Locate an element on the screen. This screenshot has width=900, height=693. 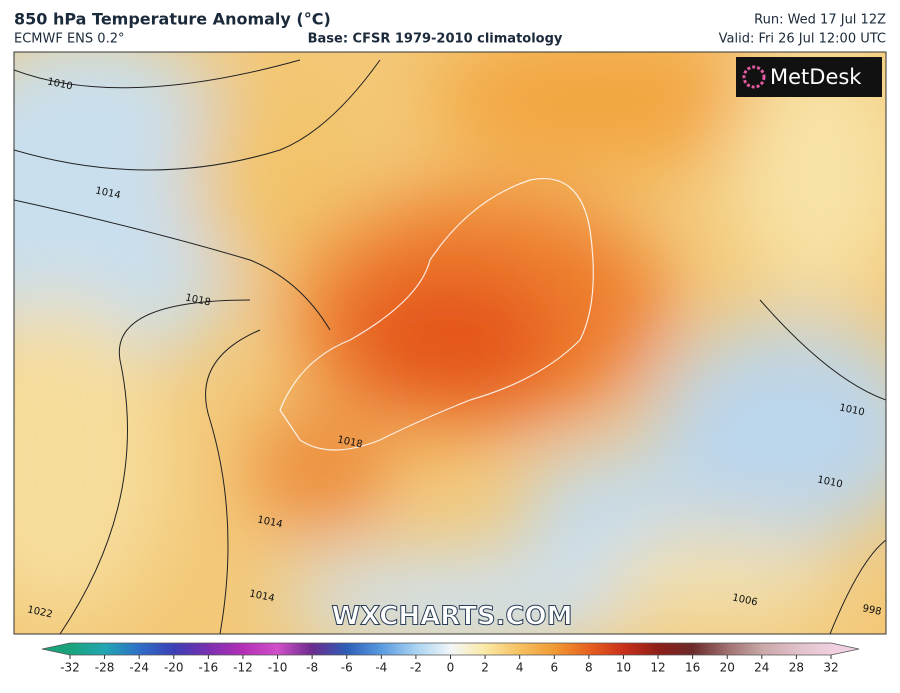
isobar-label: 1006 is located at coordinates (744, 600).